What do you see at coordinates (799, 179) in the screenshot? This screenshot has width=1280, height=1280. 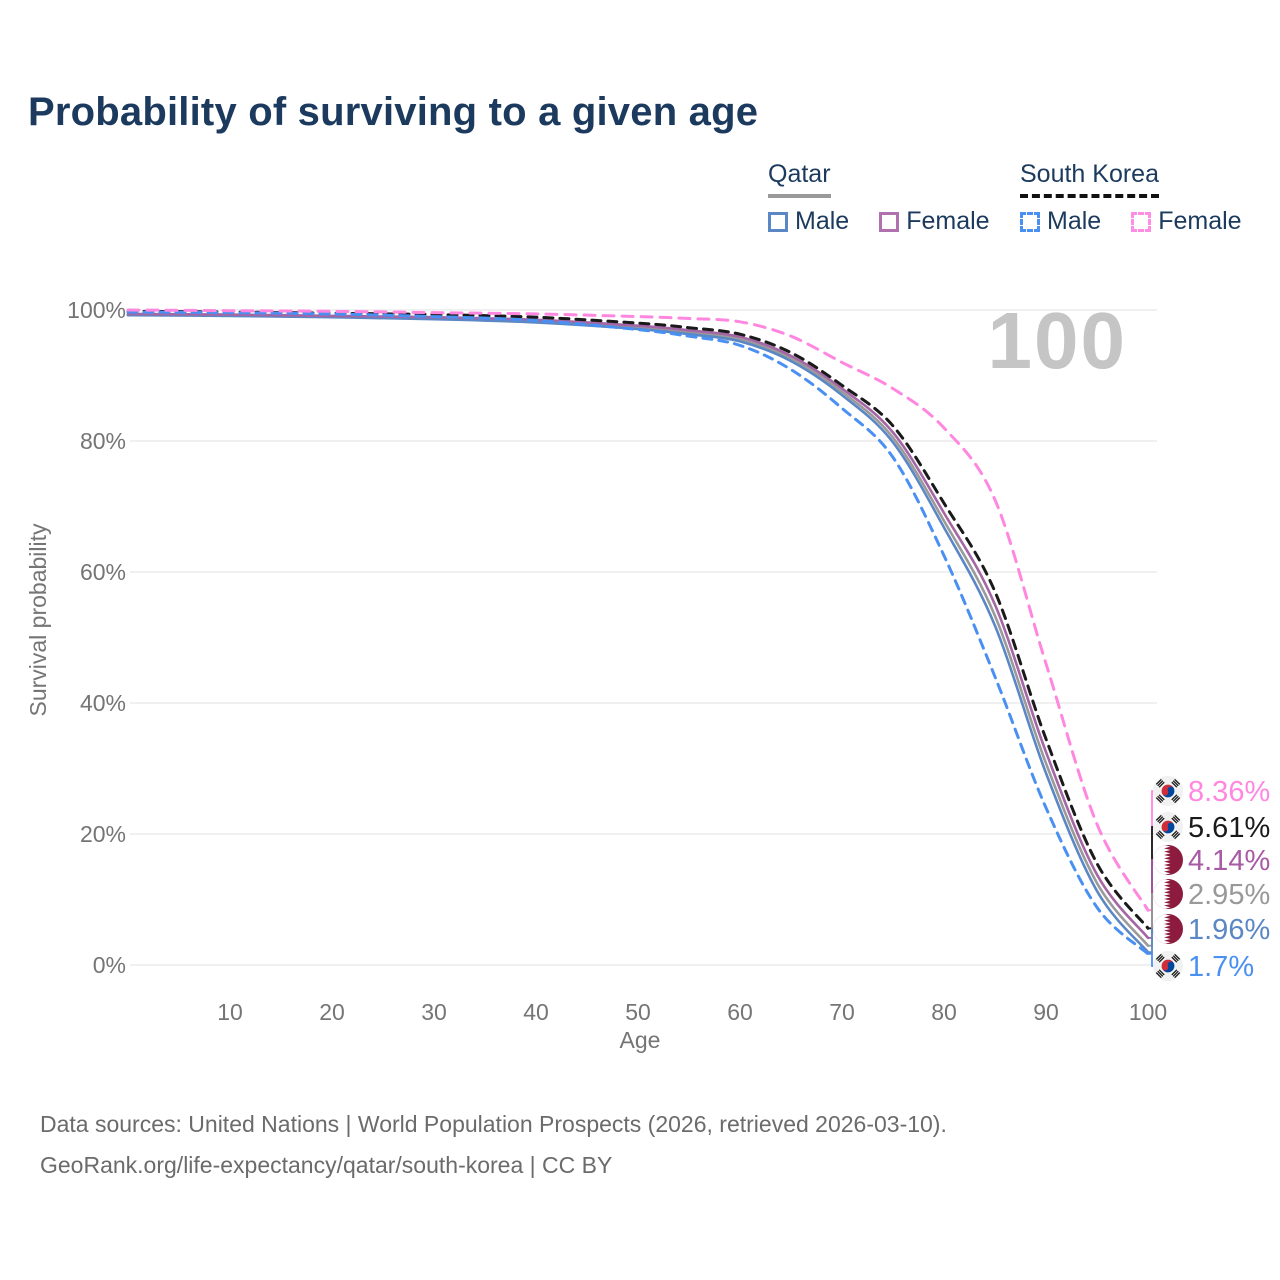 I see `legend-country-label: Qatar` at bounding box center [799, 179].